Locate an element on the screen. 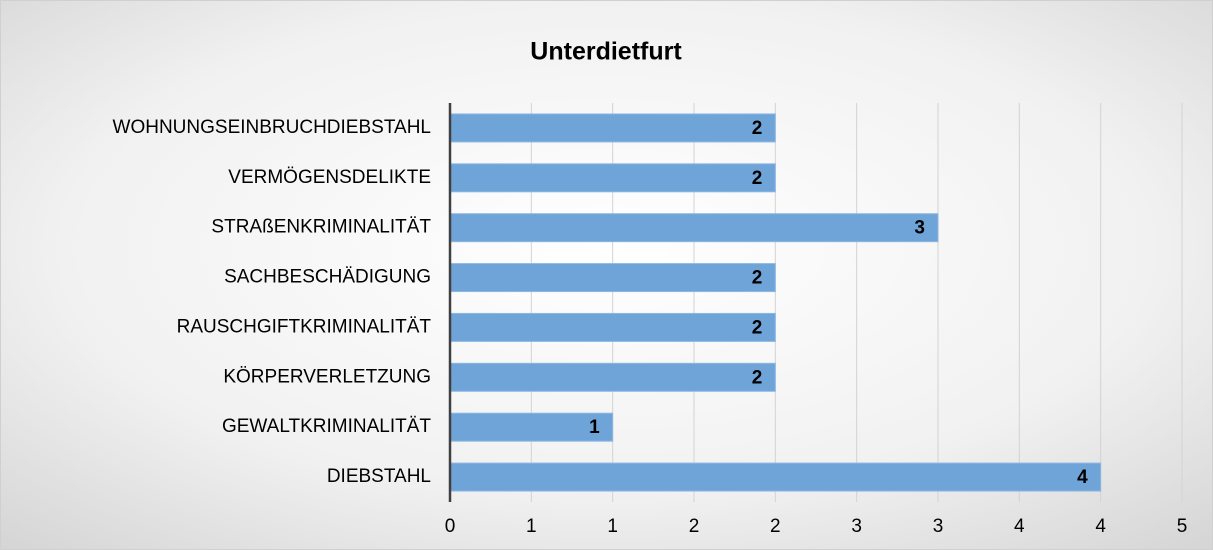 This screenshot has width=1213, height=550. x-tick-label: 0 is located at coordinates (450, 526).